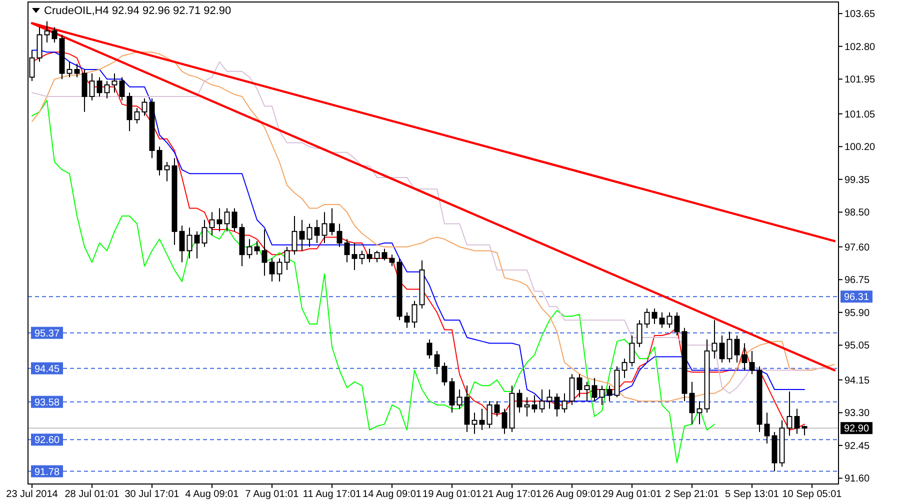 The width and height of the screenshot is (900, 500). Describe the element at coordinates (860, 14) in the screenshot. I see `y-tick-label: 103.65` at that location.